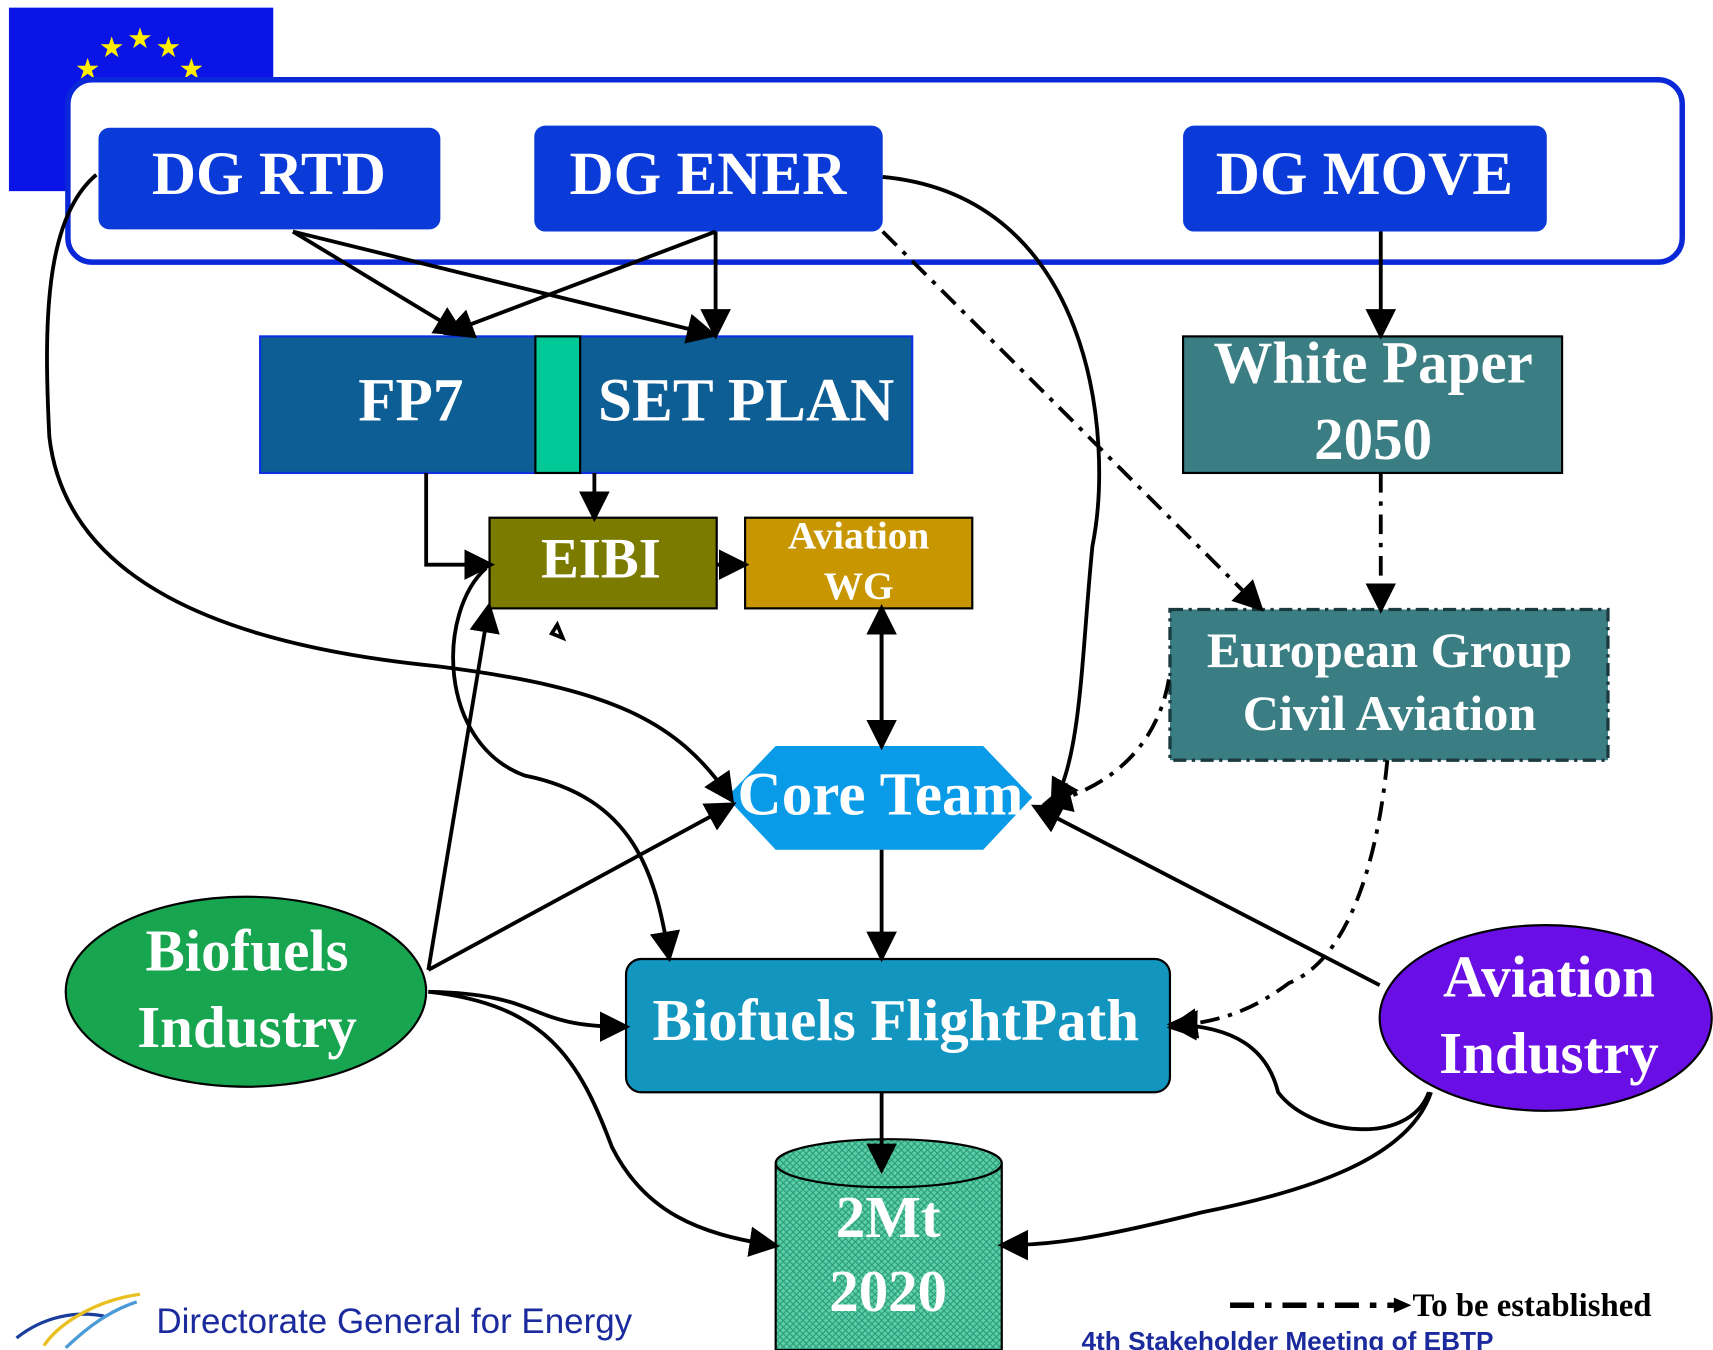  Describe the element at coordinates (1372, 363) in the screenshot. I see `white-paper-label: White Paper` at that location.